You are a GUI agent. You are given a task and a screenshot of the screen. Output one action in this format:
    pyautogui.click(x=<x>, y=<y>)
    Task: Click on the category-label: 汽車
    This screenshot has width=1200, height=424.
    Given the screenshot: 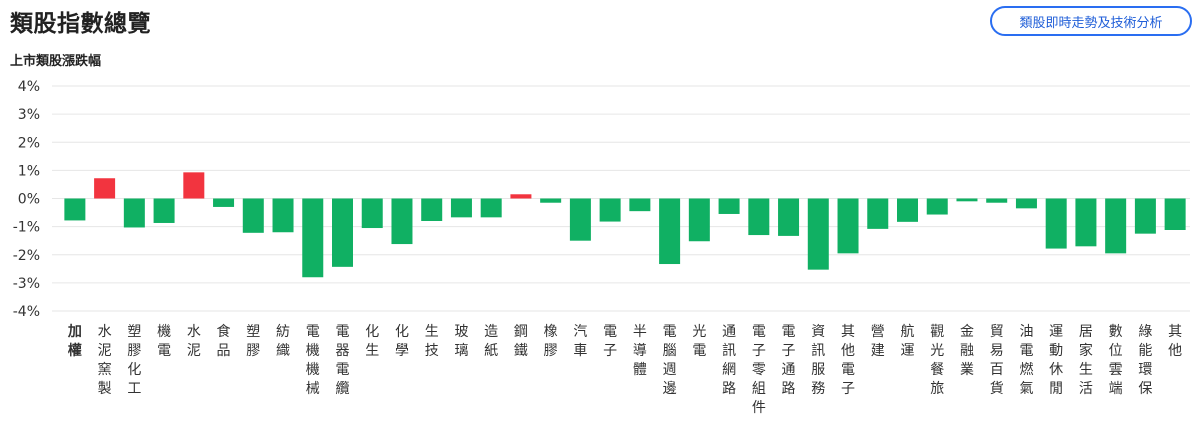 What is the action you would take?
    pyautogui.click(x=580, y=341)
    